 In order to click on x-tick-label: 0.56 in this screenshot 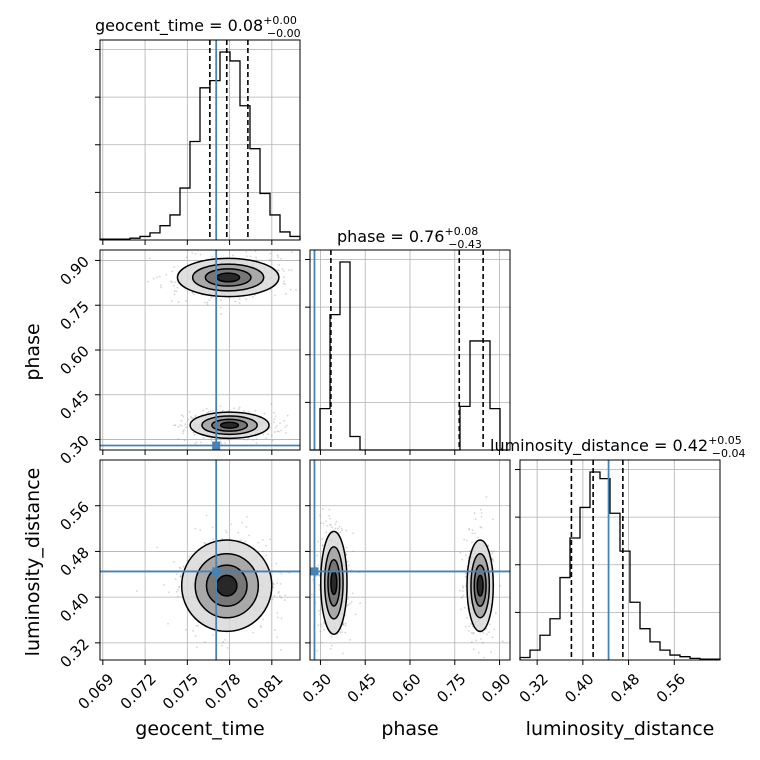, I will do `click(671, 688)`.